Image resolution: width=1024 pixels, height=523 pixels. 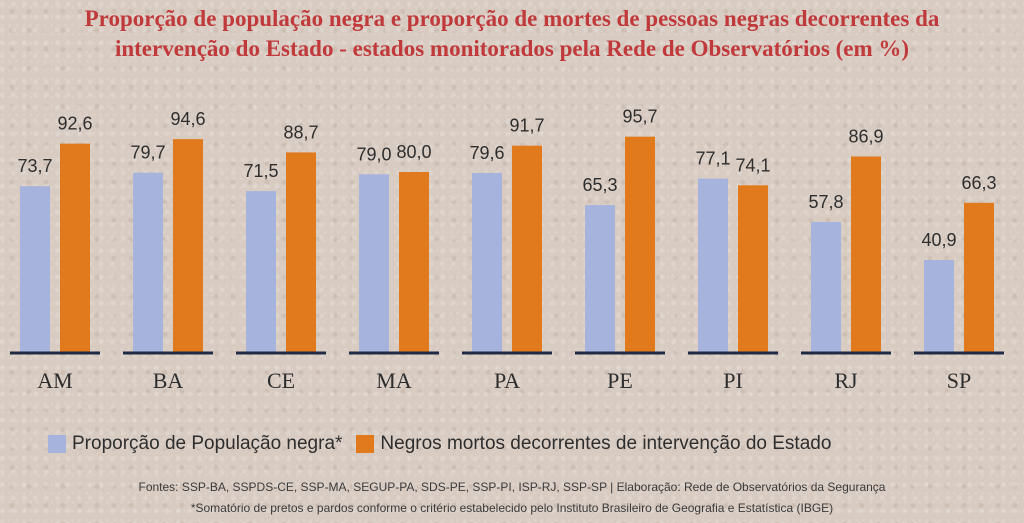 I want to click on bar-pe-deaths, so click(x=640, y=244).